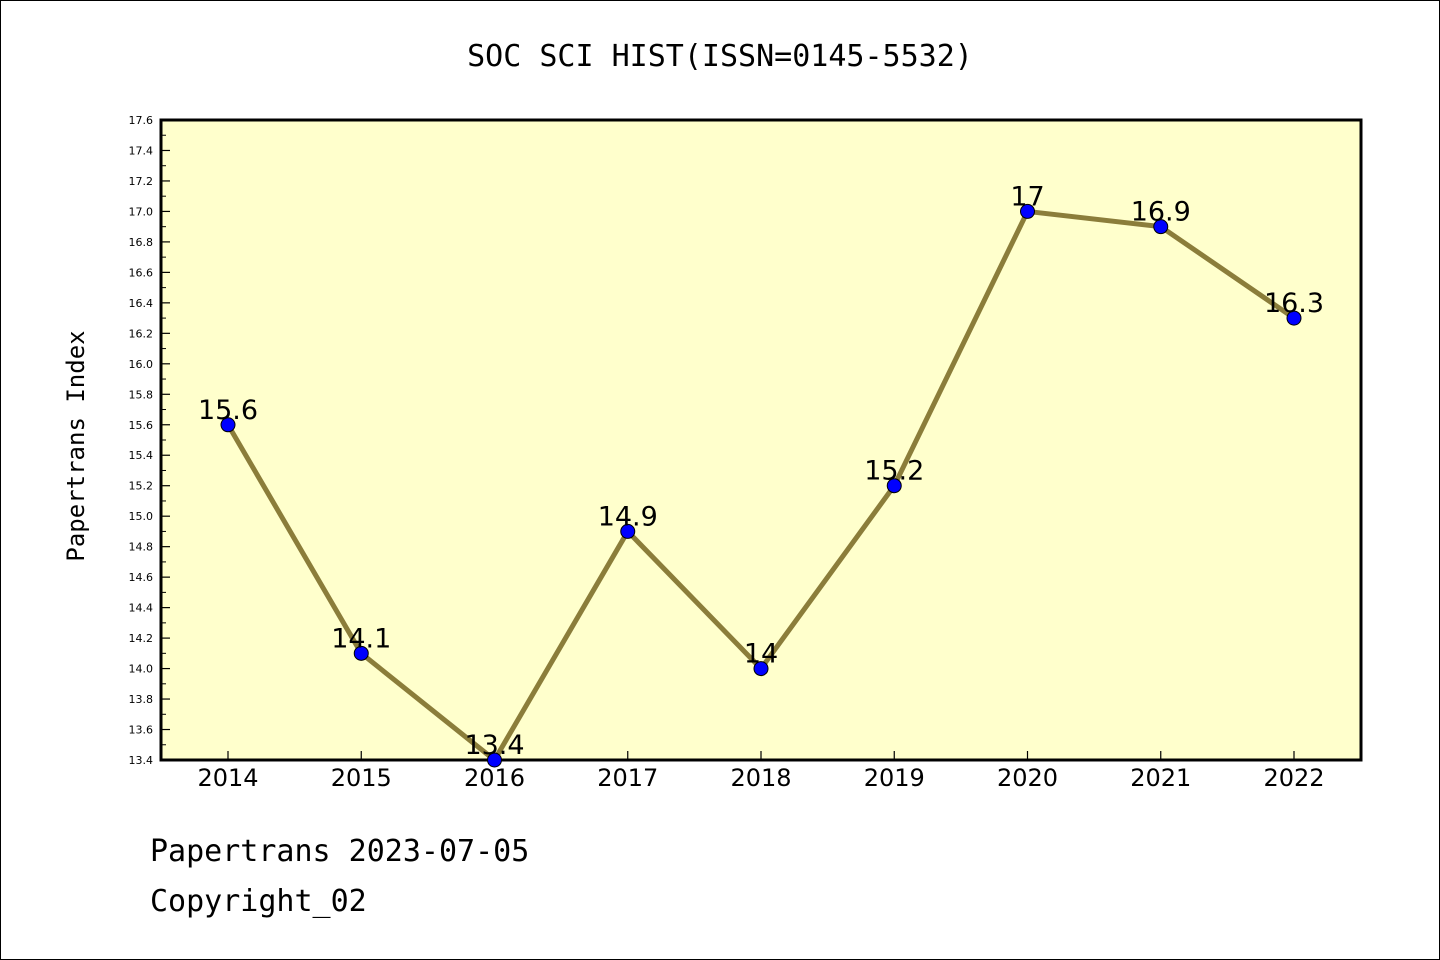  I want to click on x-tick-label: 2016, so click(494, 778).